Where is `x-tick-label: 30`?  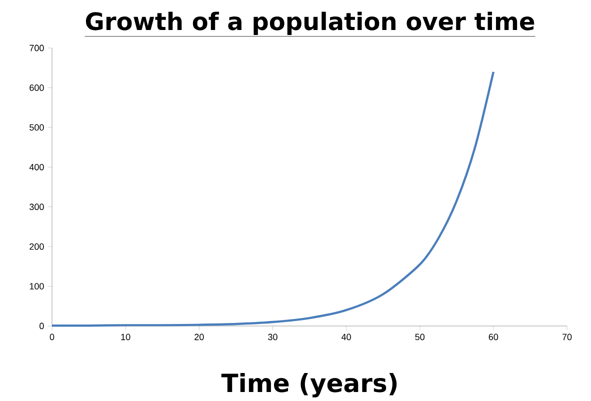
x-tick-label: 30 is located at coordinates (273, 337).